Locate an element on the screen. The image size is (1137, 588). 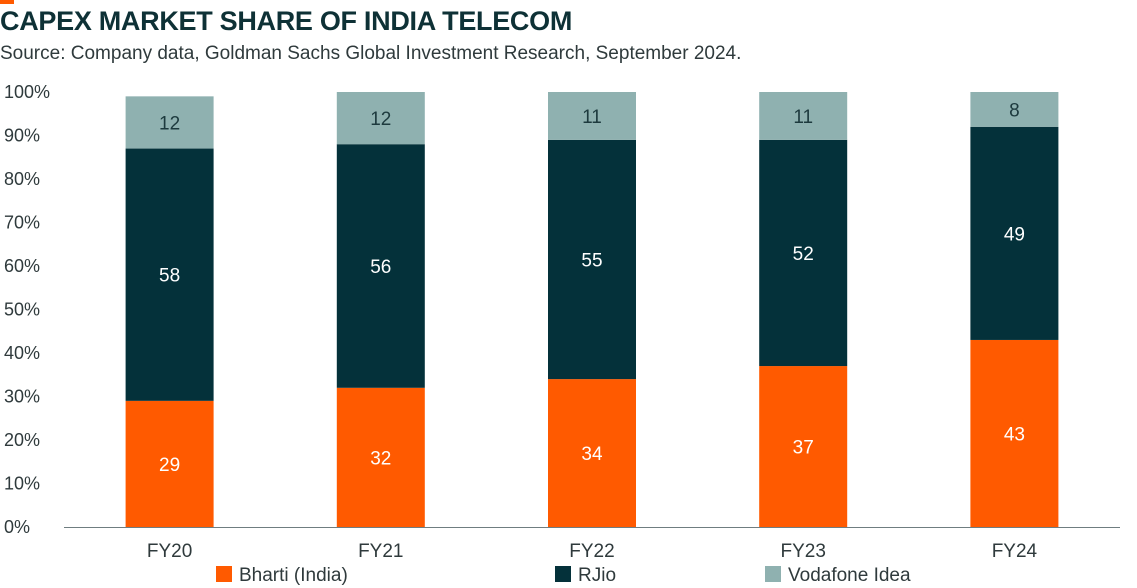
x-tick-label: FY20 is located at coordinates (169, 551).